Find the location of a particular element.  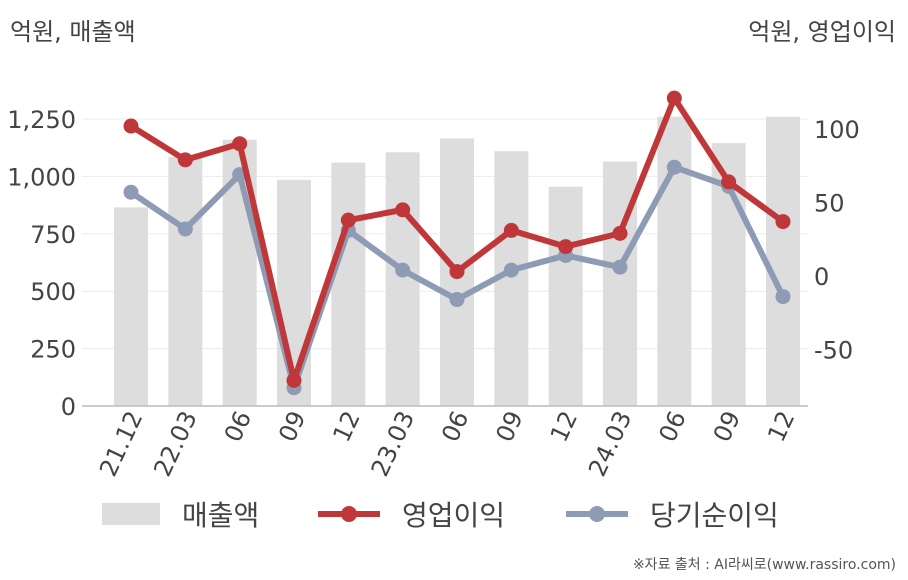

legend-item-operating-profit: 영업이익 is located at coordinates (411, 514).